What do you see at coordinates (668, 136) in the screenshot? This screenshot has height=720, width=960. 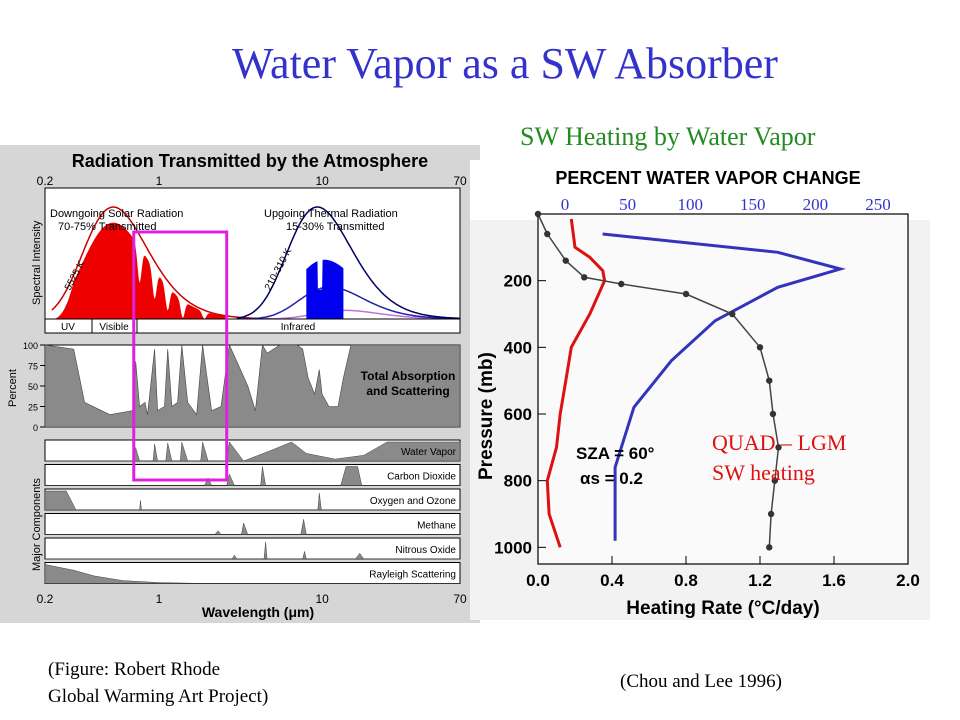 I see `right-chart-subtitle: SW Heating by Water Vapor` at bounding box center [668, 136].